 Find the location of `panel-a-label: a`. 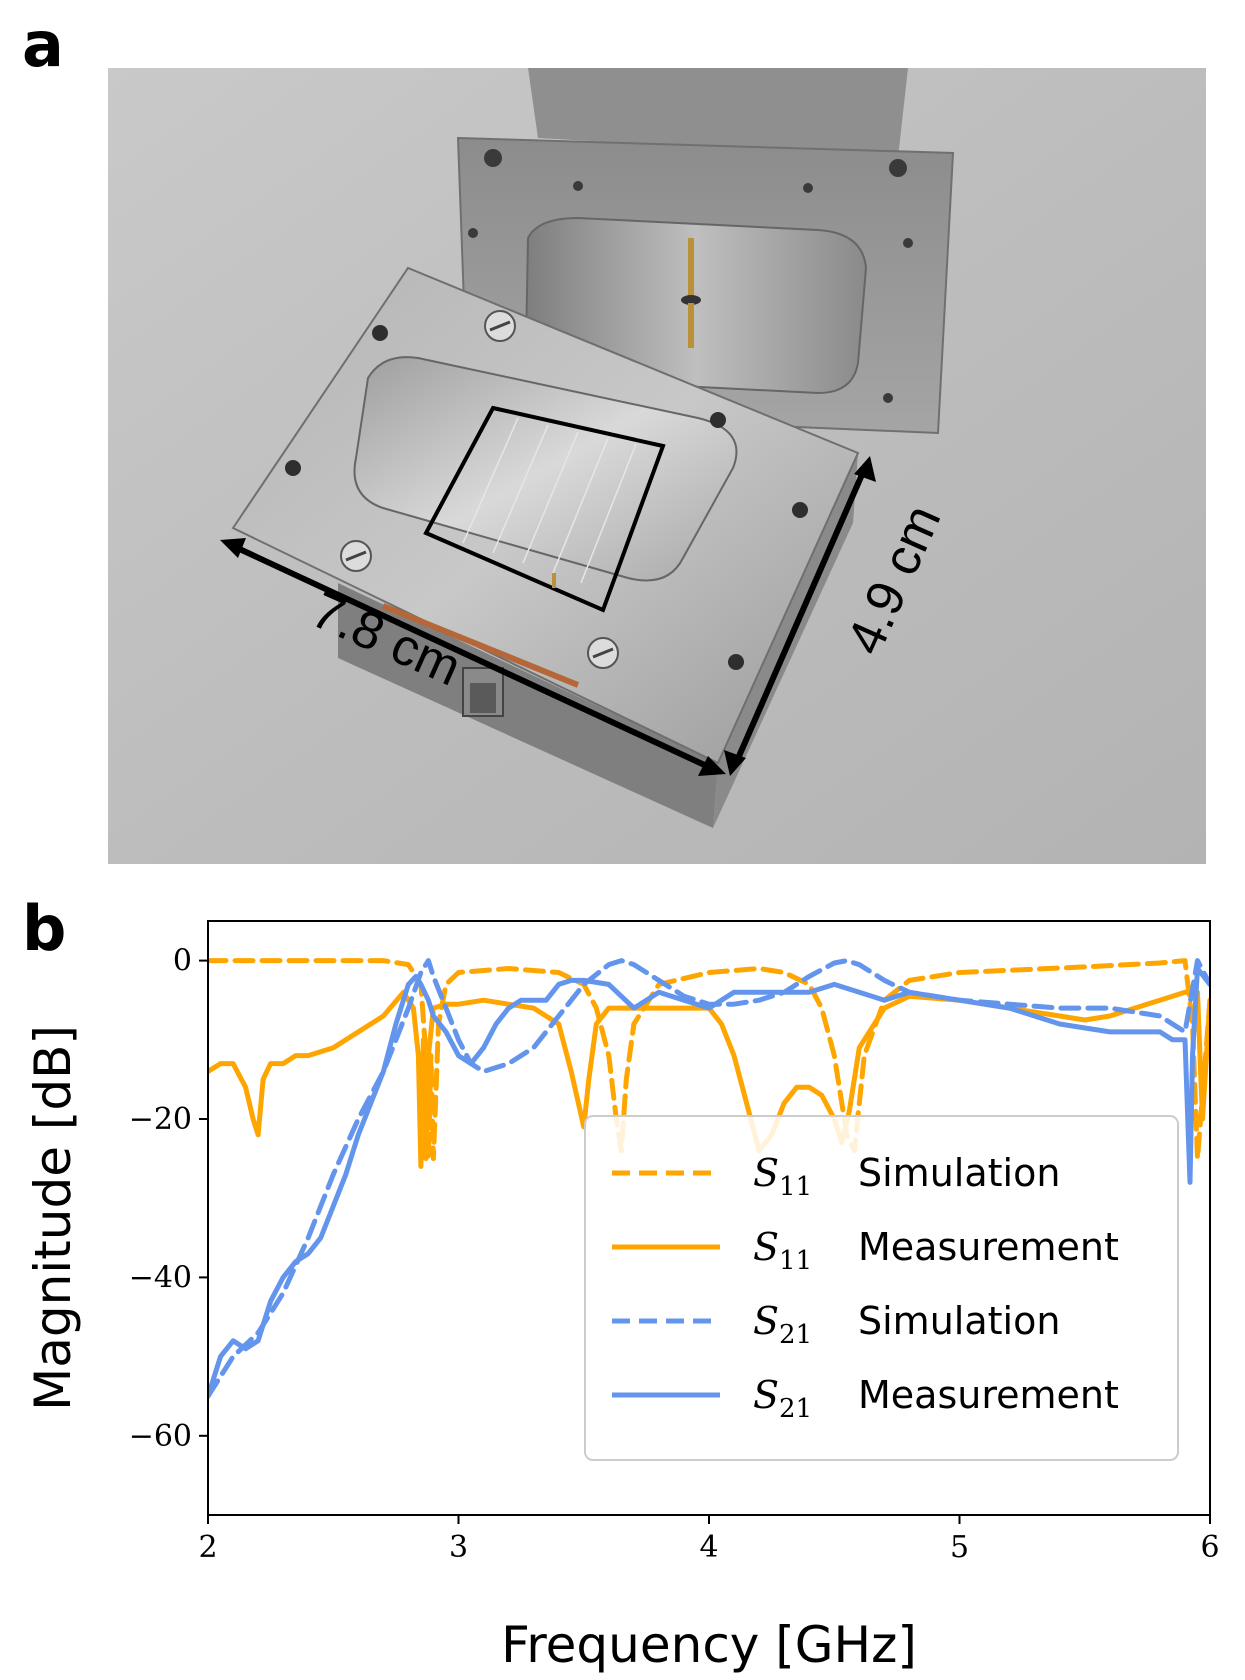

panel-a-label: a is located at coordinates (43, 44).